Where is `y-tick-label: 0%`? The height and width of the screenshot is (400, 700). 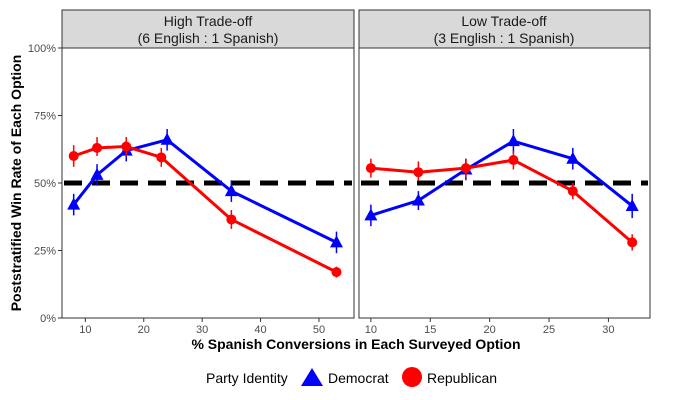 y-tick-label: 0% is located at coordinates (48, 319).